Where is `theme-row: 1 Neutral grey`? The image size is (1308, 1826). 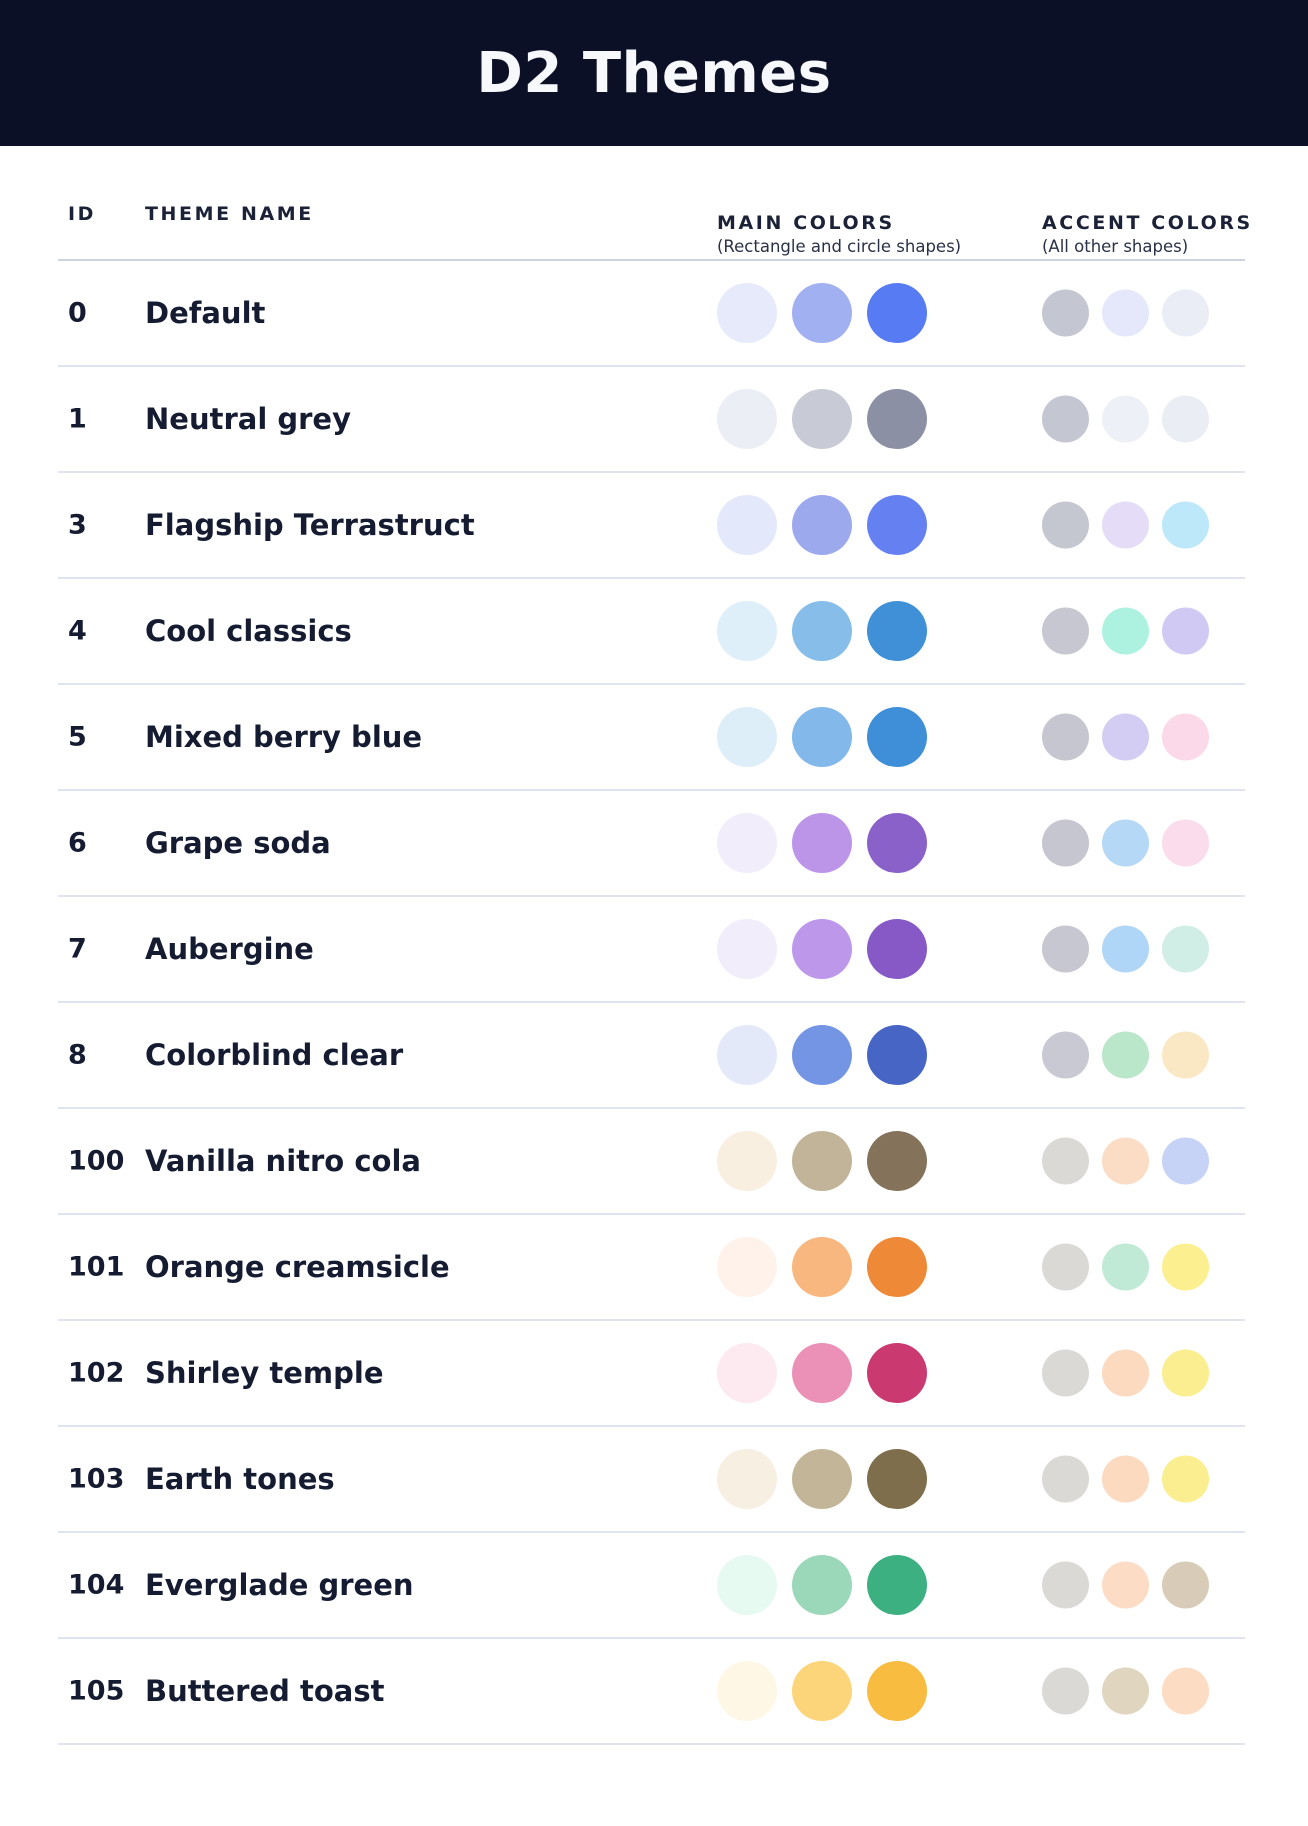 theme-row: 1 Neutral grey is located at coordinates (651, 420).